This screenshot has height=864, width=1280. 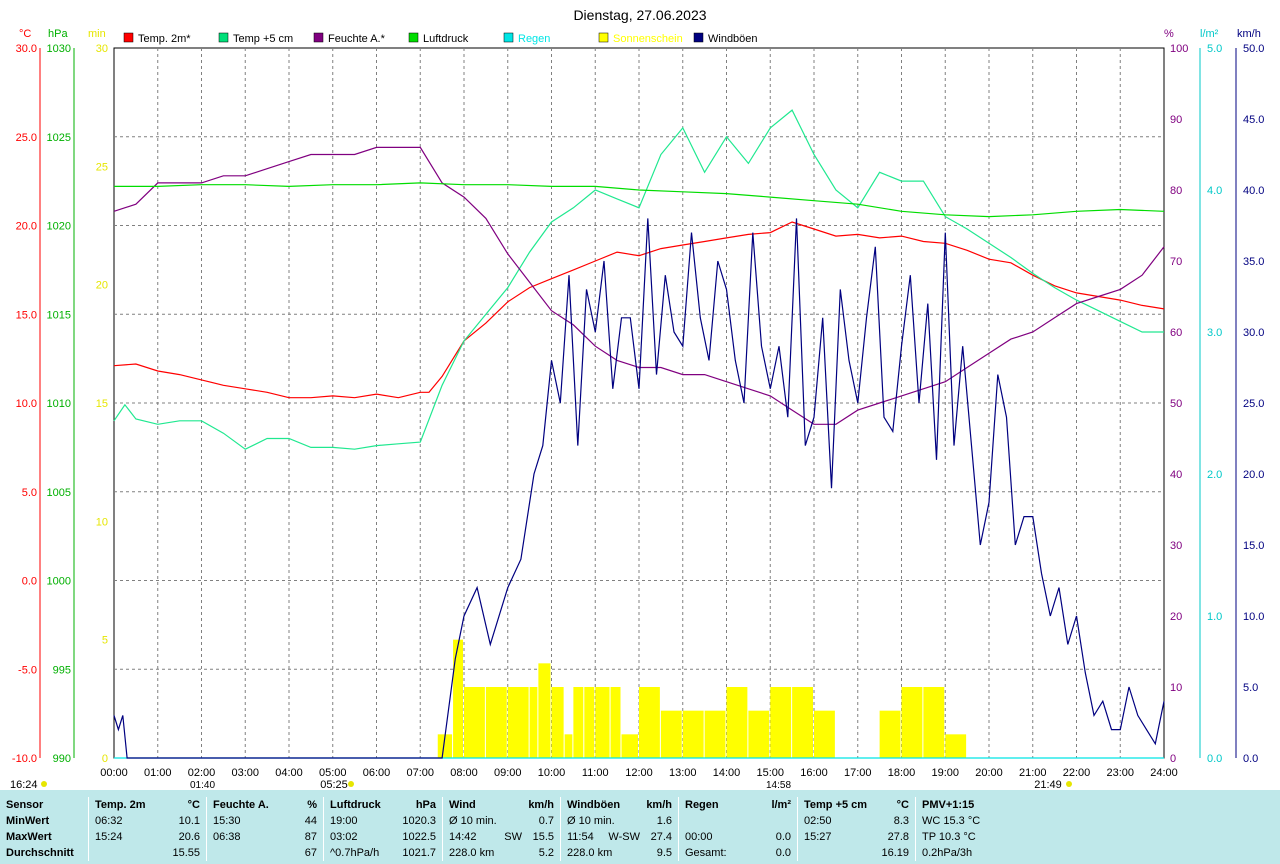 I want to click on temp-min-marker-label: 01:40, so click(x=202, y=785).